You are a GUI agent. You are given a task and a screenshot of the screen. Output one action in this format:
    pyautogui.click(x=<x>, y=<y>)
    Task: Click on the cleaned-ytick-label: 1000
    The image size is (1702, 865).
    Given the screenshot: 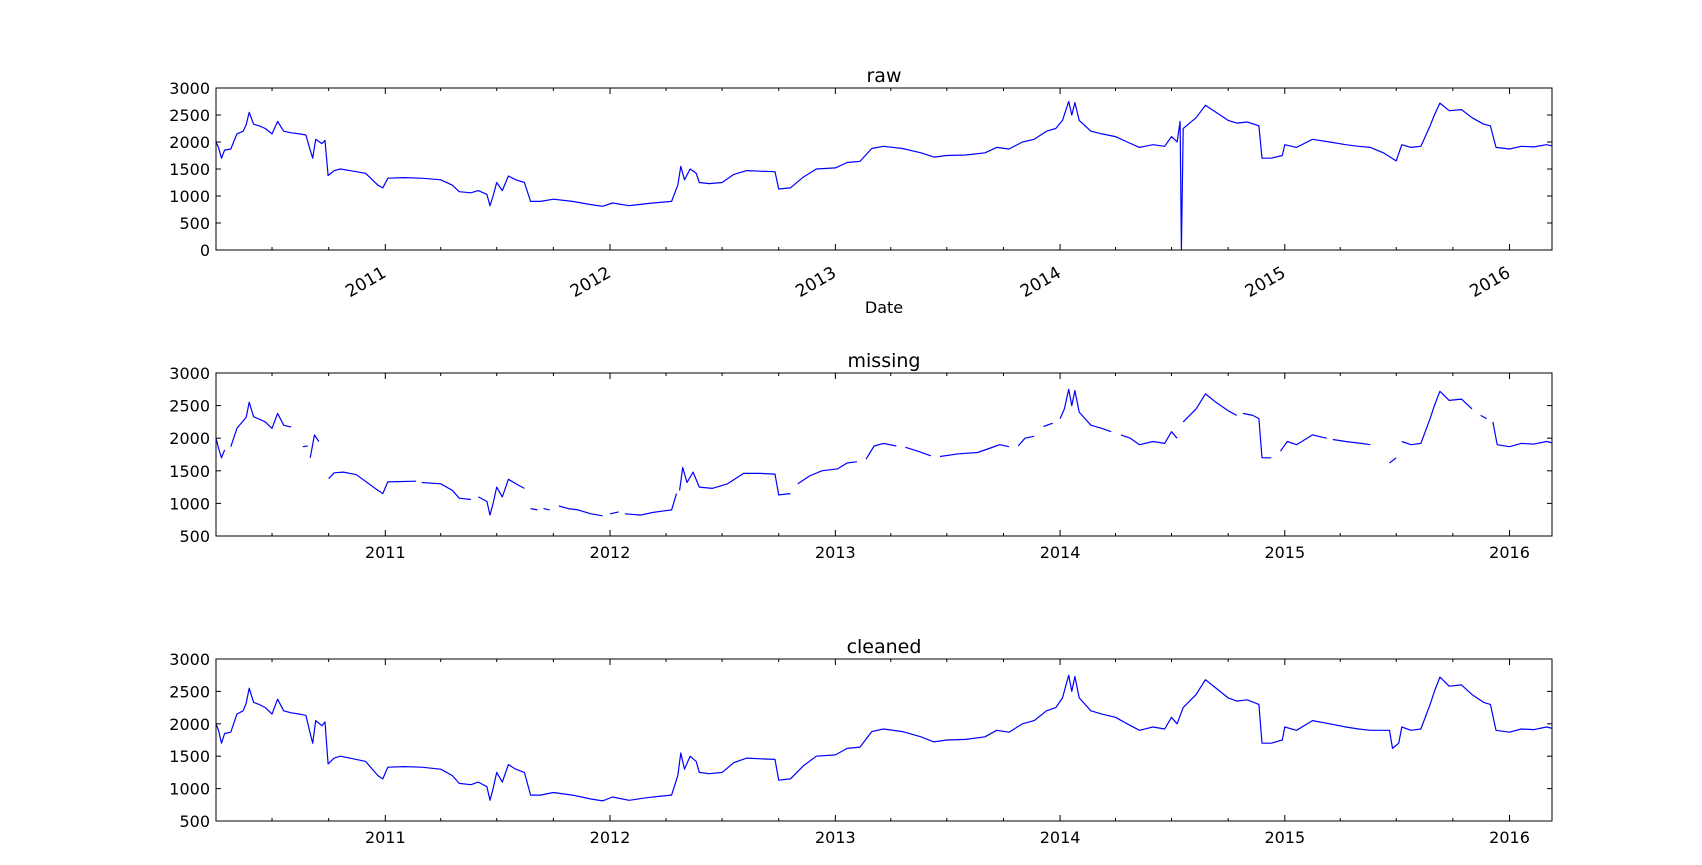 What is the action you would take?
    pyautogui.click(x=189, y=789)
    